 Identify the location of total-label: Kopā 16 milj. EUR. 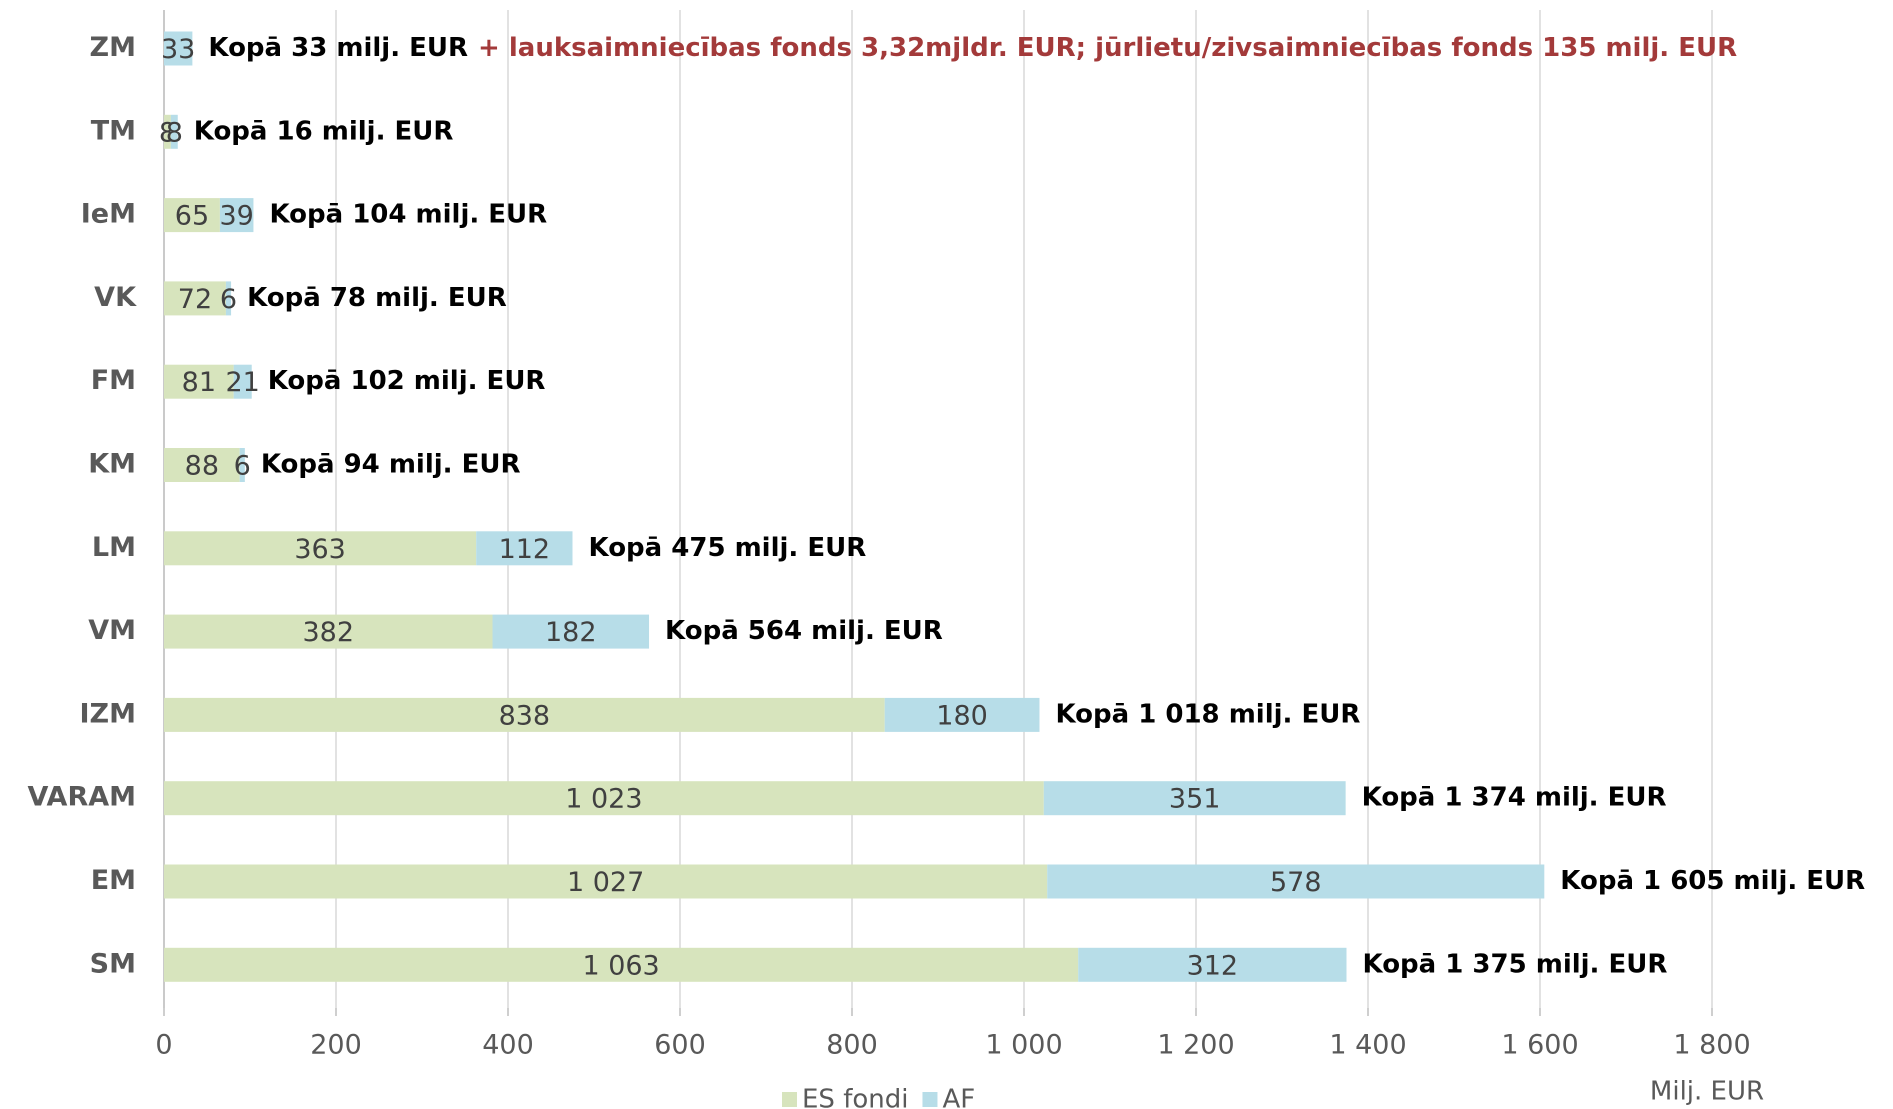
(324, 131).